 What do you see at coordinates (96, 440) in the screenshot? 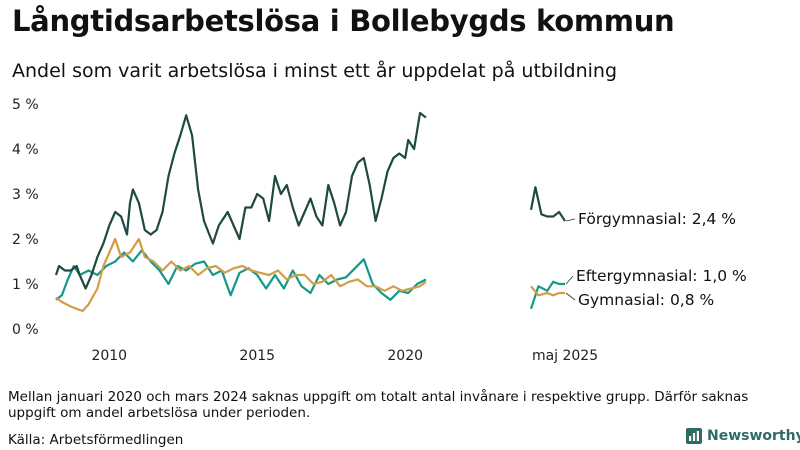
I see `source-text: Källa: Arbetsförmedlingen` at bounding box center [96, 440].